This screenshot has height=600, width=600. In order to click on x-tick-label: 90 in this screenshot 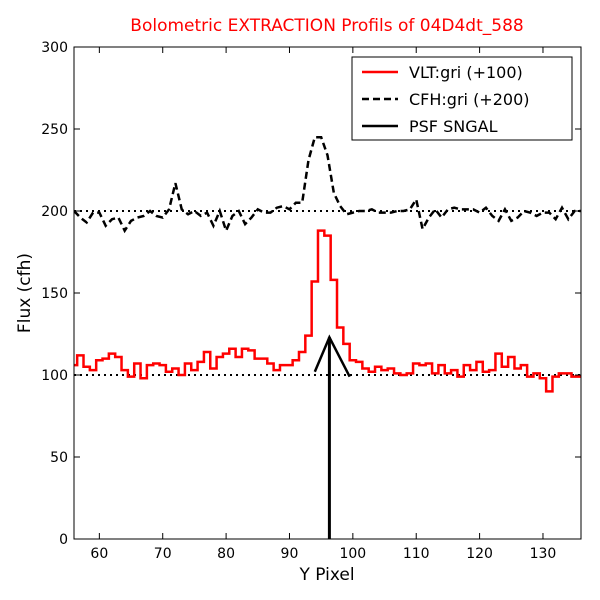, I will do `click(290, 554)`.